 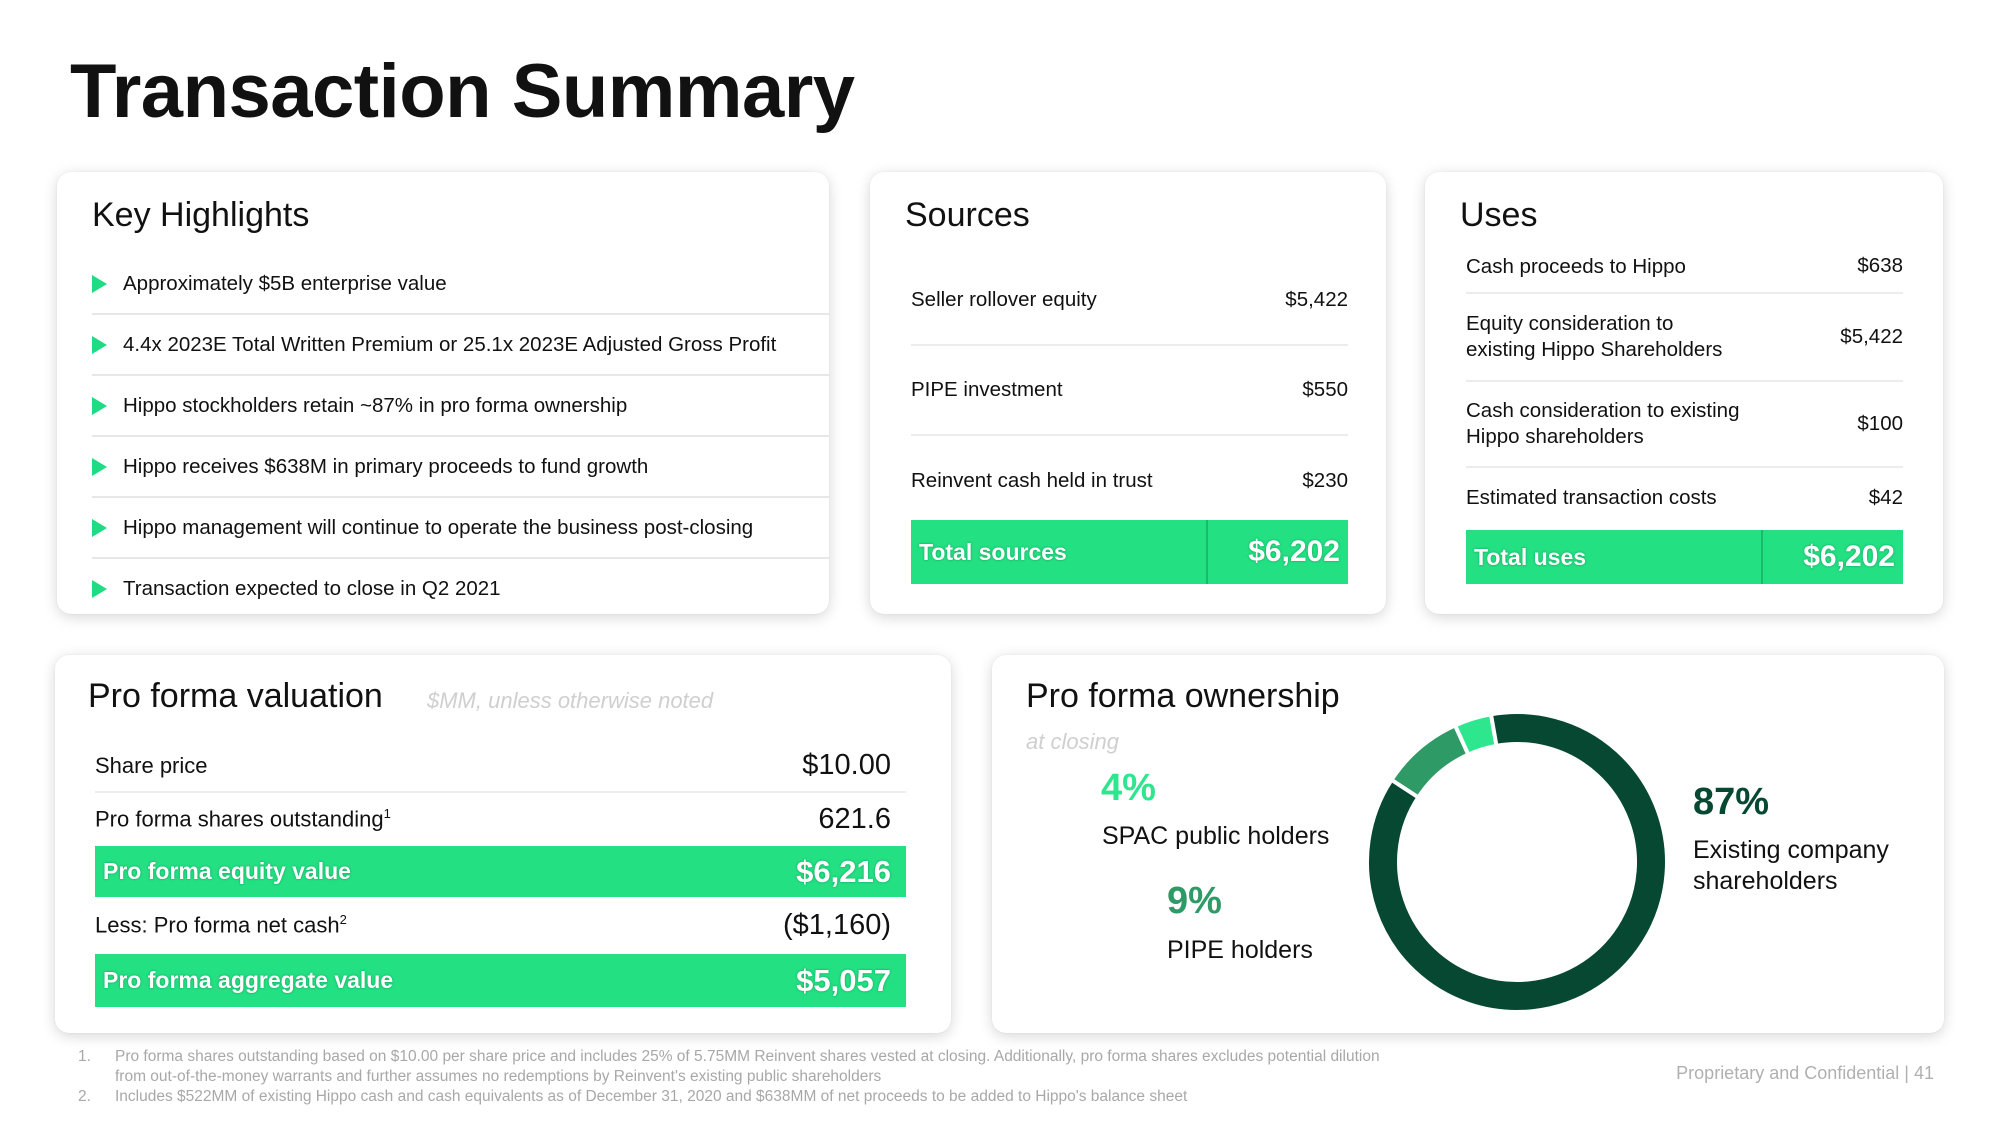 I want to click on total-sources-row: Total sources $6,202, so click(x=1129, y=552).